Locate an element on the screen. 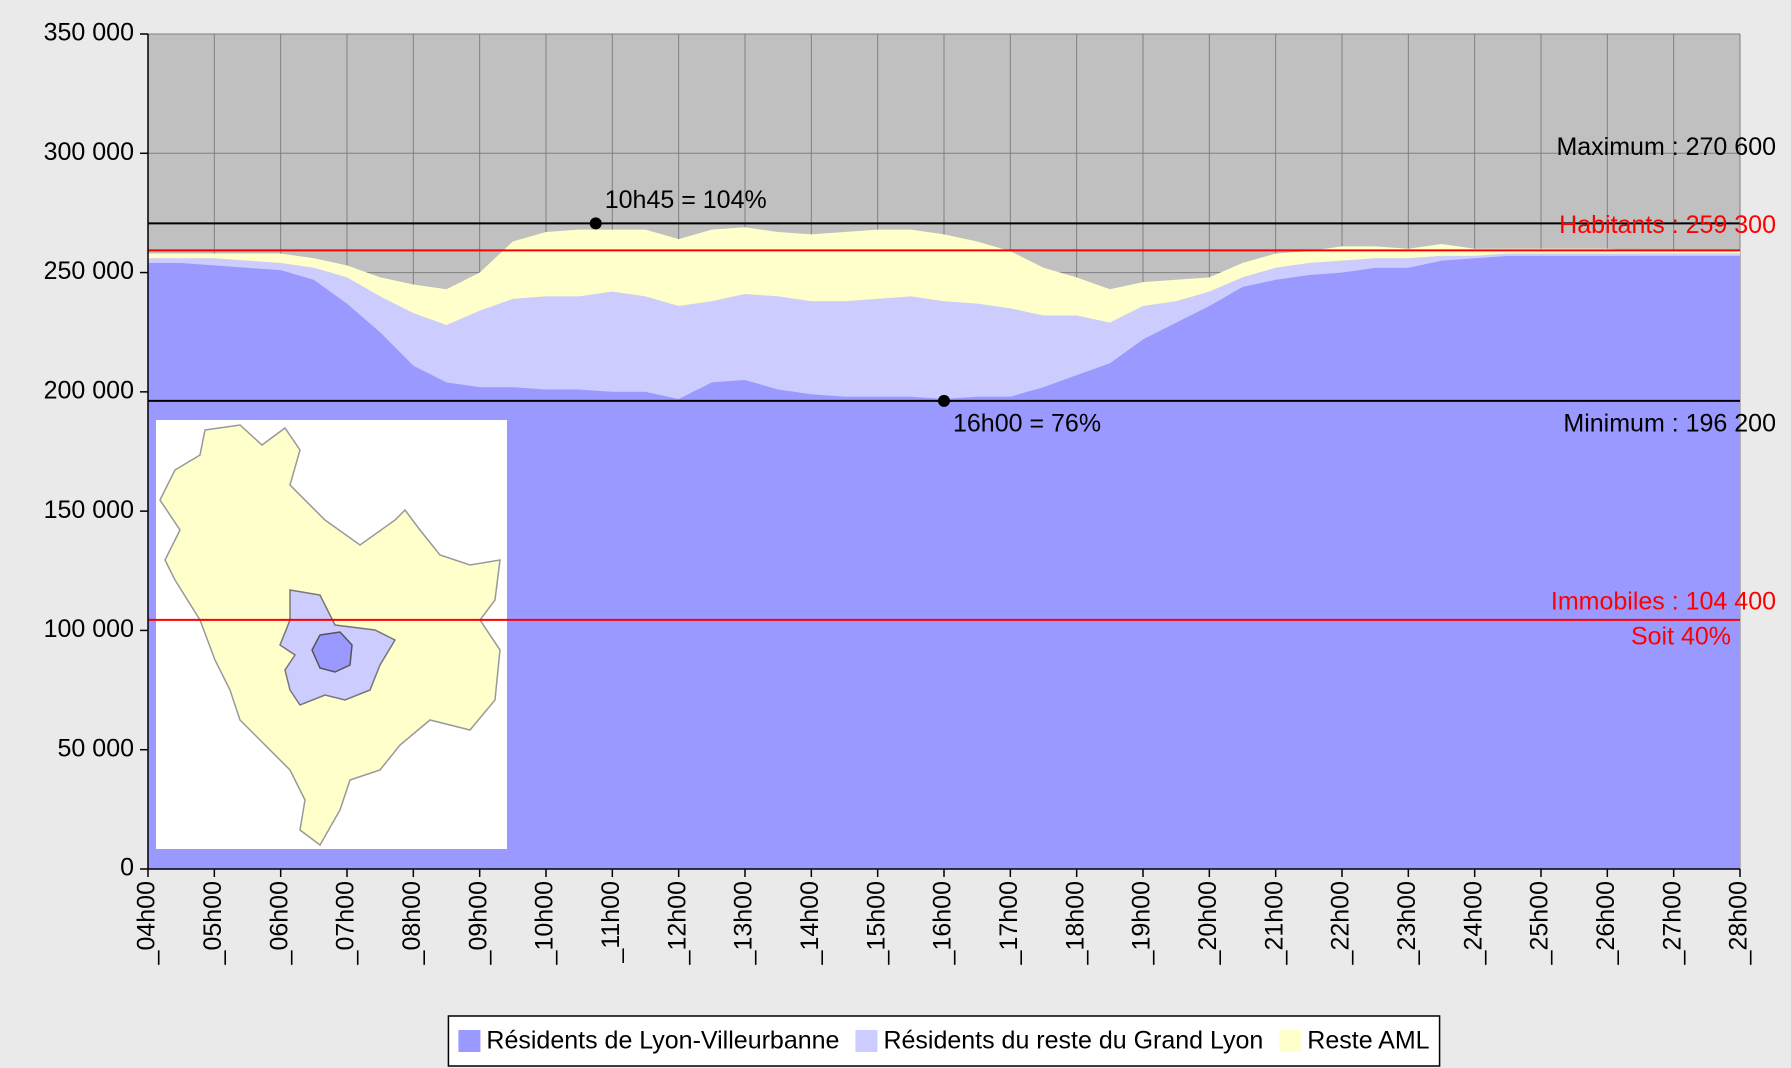 Image resolution: width=1791 pixels, height=1068 pixels. x-tick-label: _20h00 is located at coordinates (1208, 923).